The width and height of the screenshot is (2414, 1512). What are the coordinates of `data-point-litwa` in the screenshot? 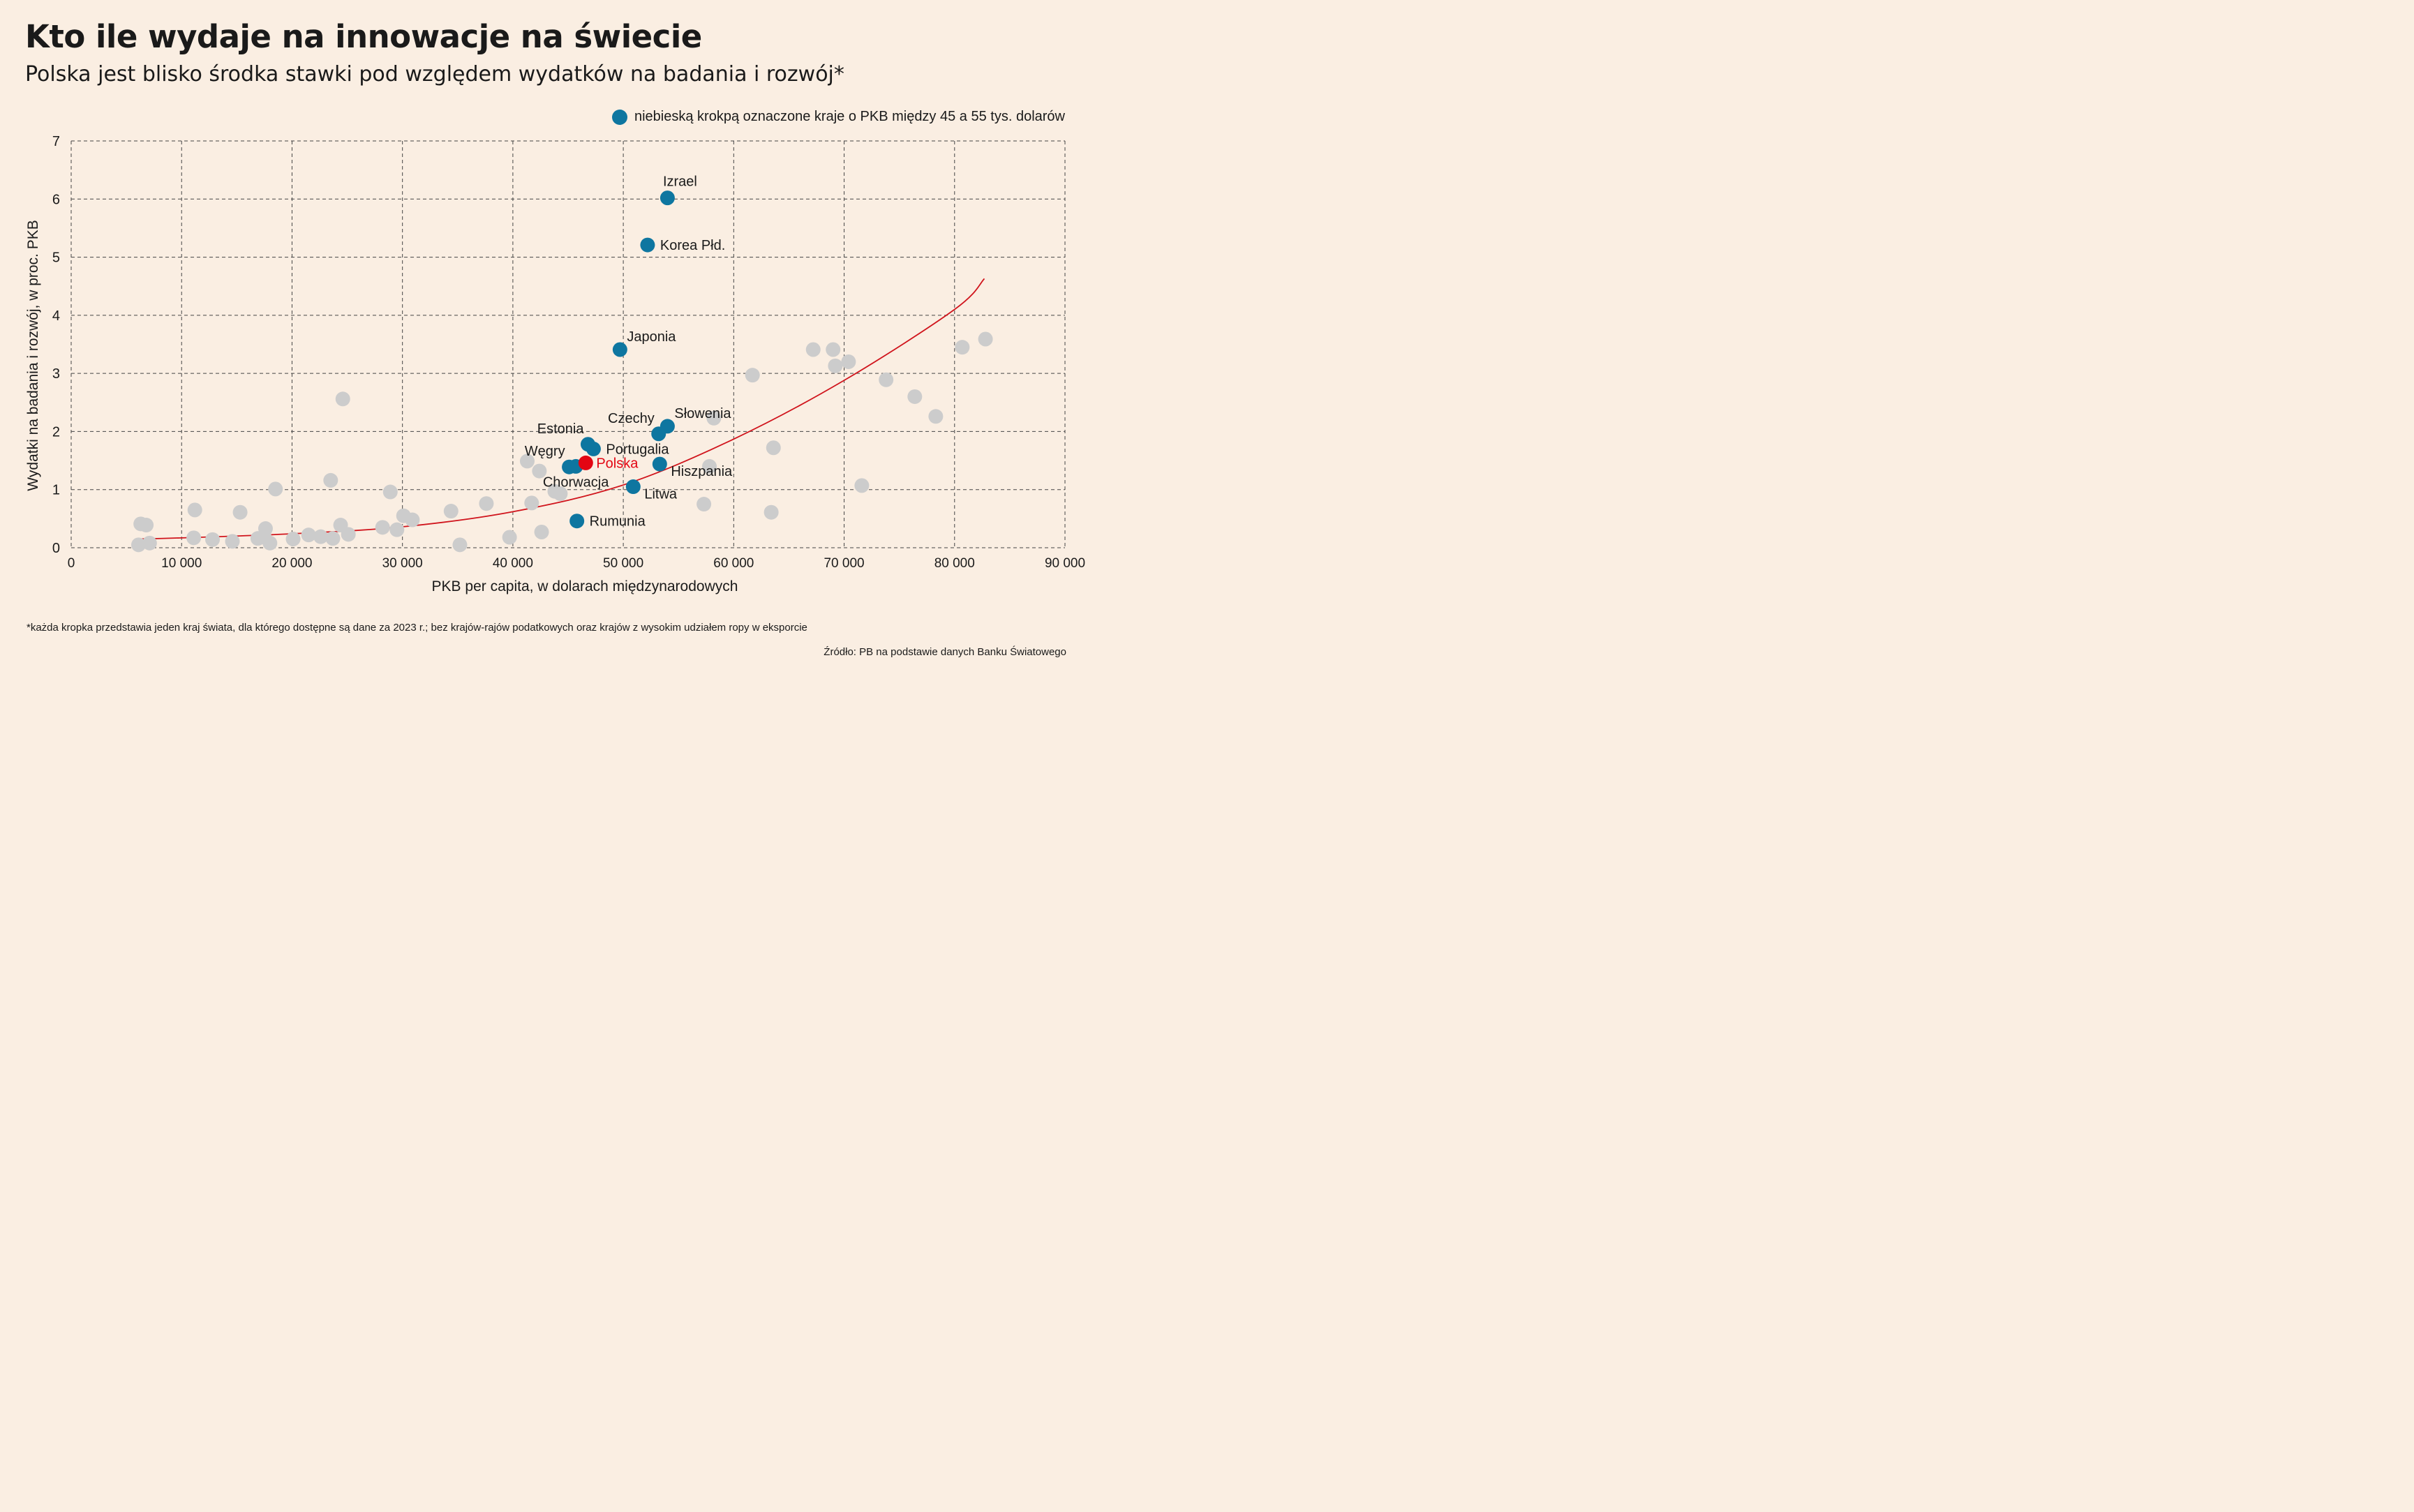 It's located at (633, 487).